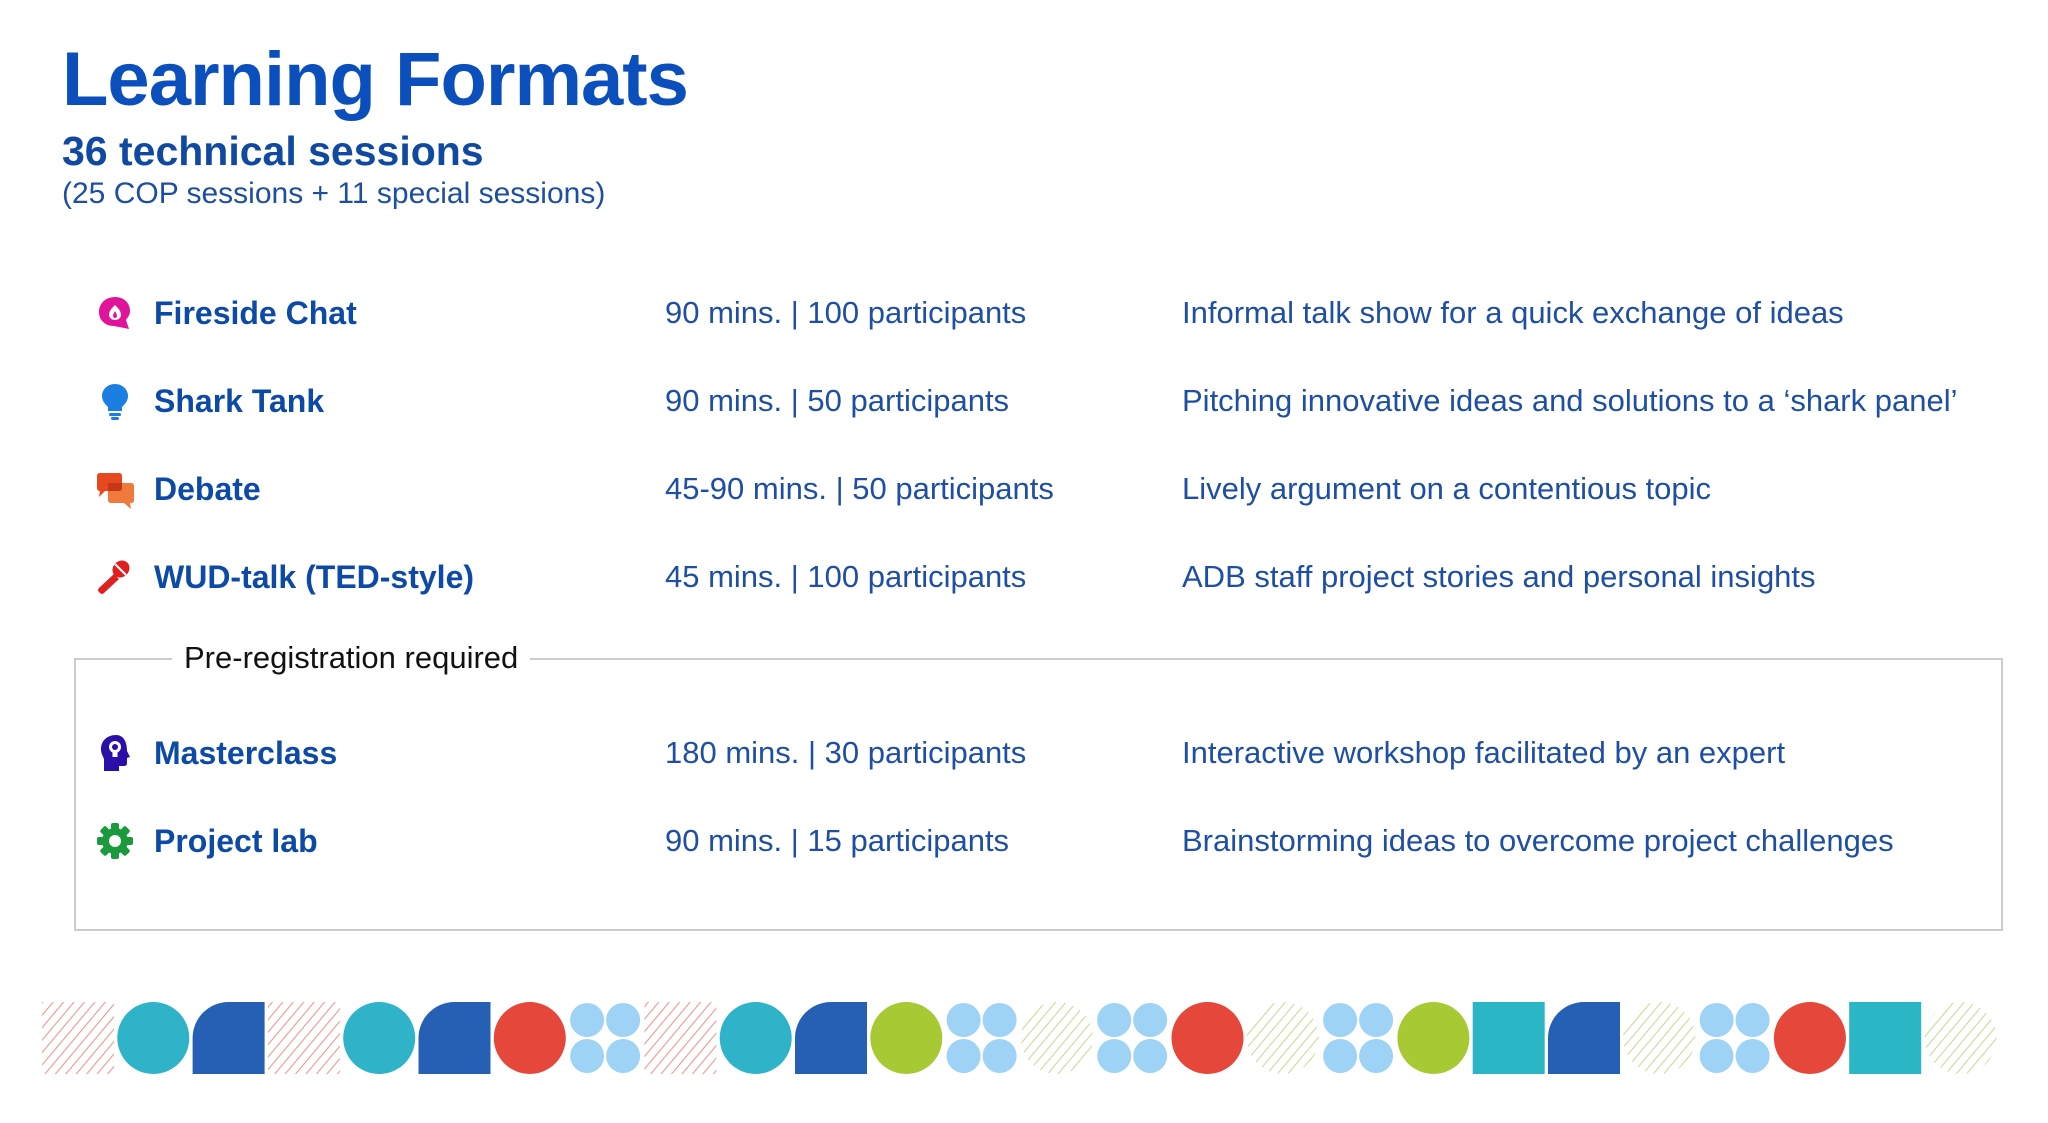 This screenshot has width=2048, height=1123. What do you see at coordinates (334, 193) in the screenshot?
I see `session-breakdown-note: (25 COP sessions + 11 special sessions)` at bounding box center [334, 193].